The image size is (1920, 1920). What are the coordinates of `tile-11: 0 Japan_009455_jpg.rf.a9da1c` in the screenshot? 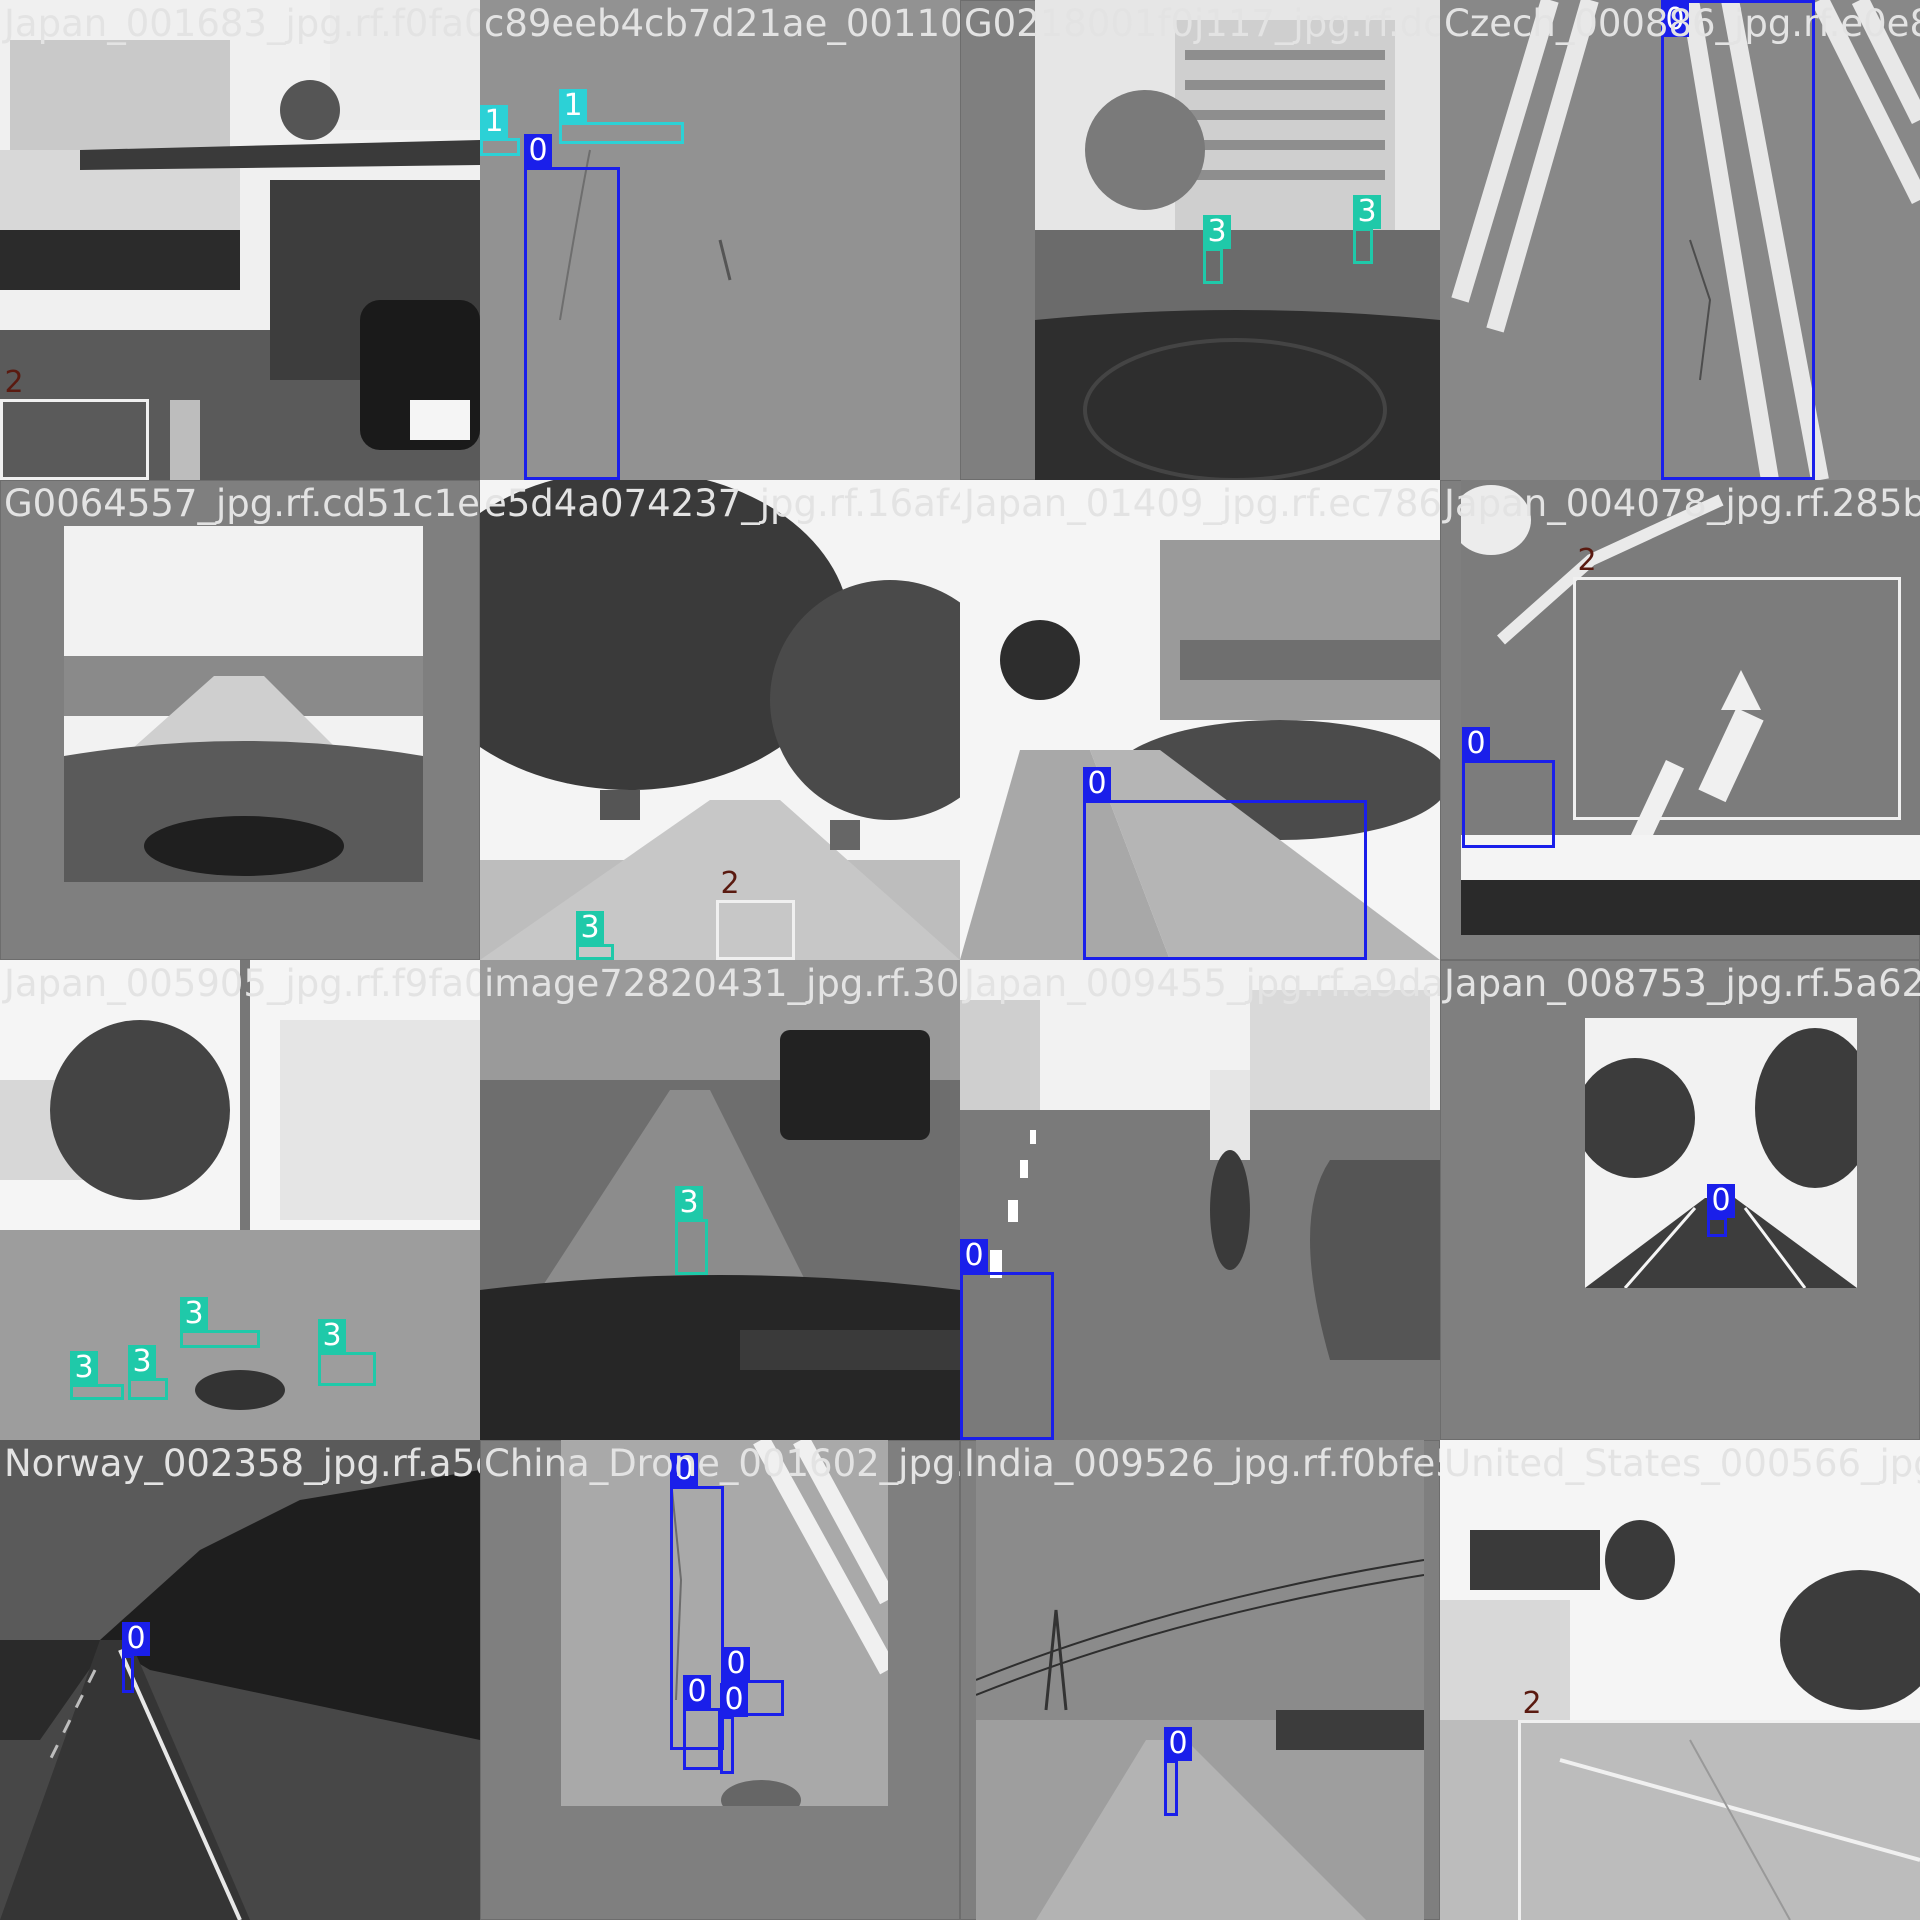 It's located at (1200, 1200).